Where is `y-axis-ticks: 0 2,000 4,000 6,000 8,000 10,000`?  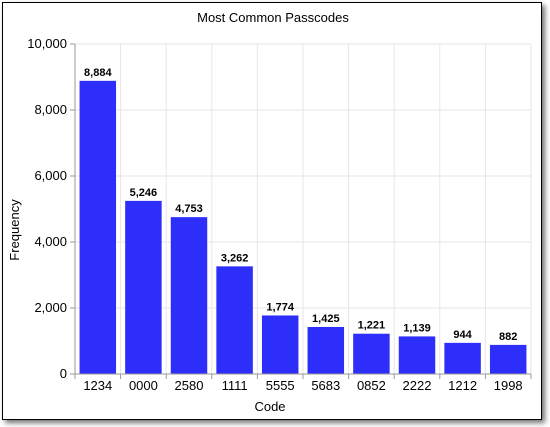
y-axis-ticks: 0 2,000 4,000 6,000 8,000 10,000 is located at coordinates (51, 208).